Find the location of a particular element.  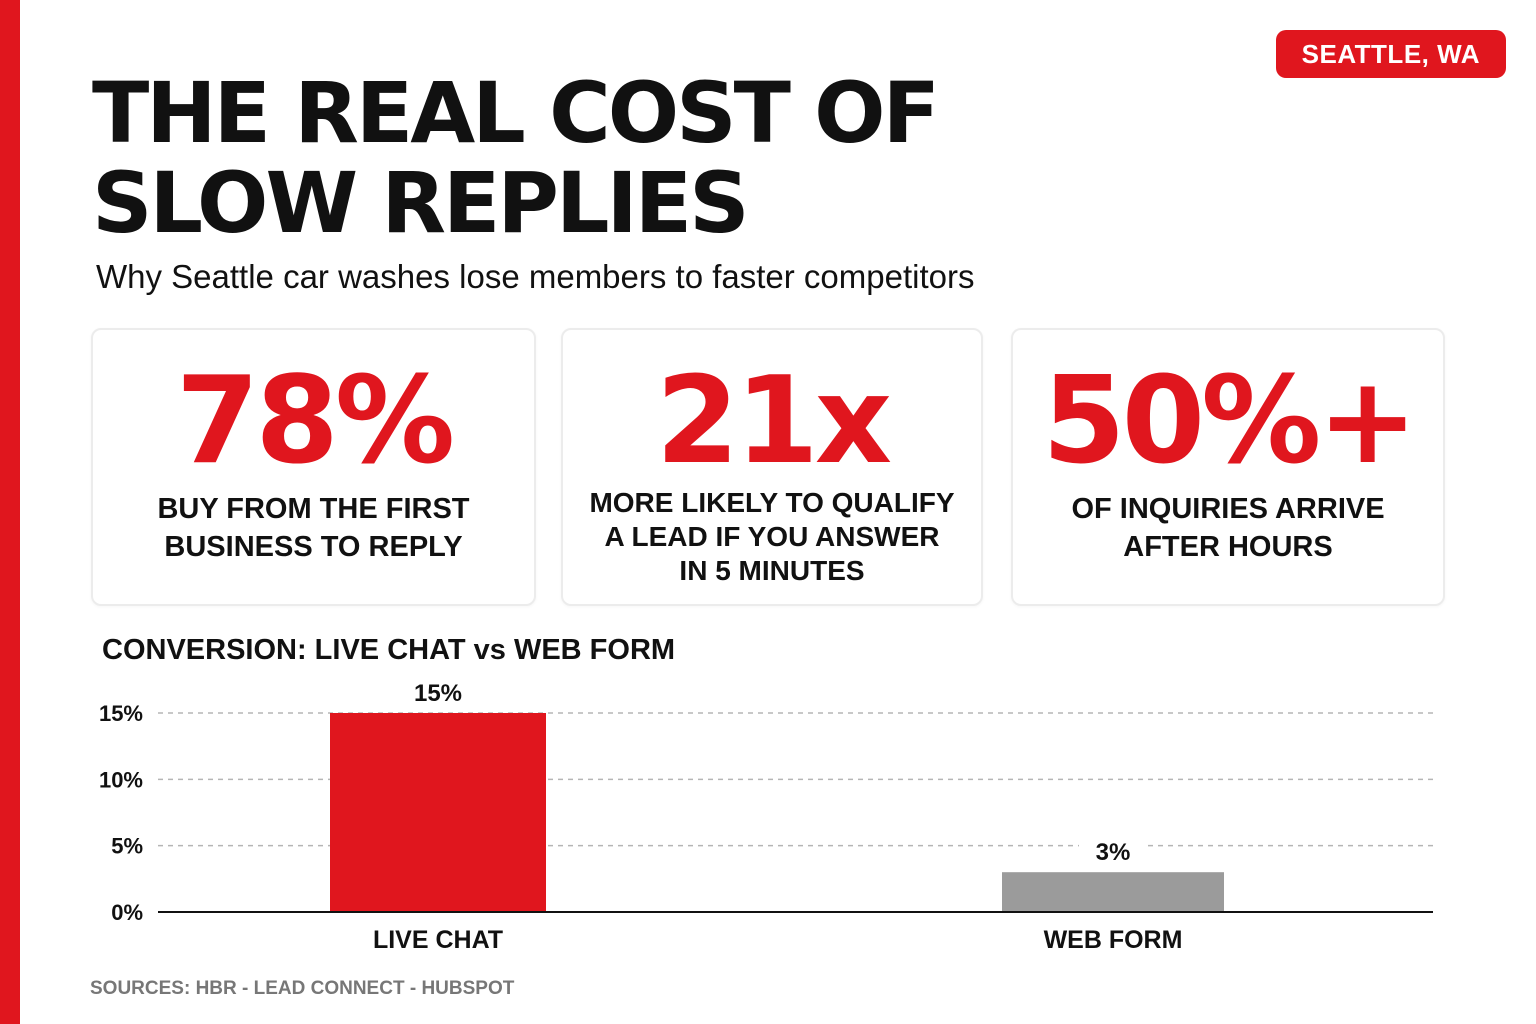

y-tick-label: 5% is located at coordinates (127, 846).